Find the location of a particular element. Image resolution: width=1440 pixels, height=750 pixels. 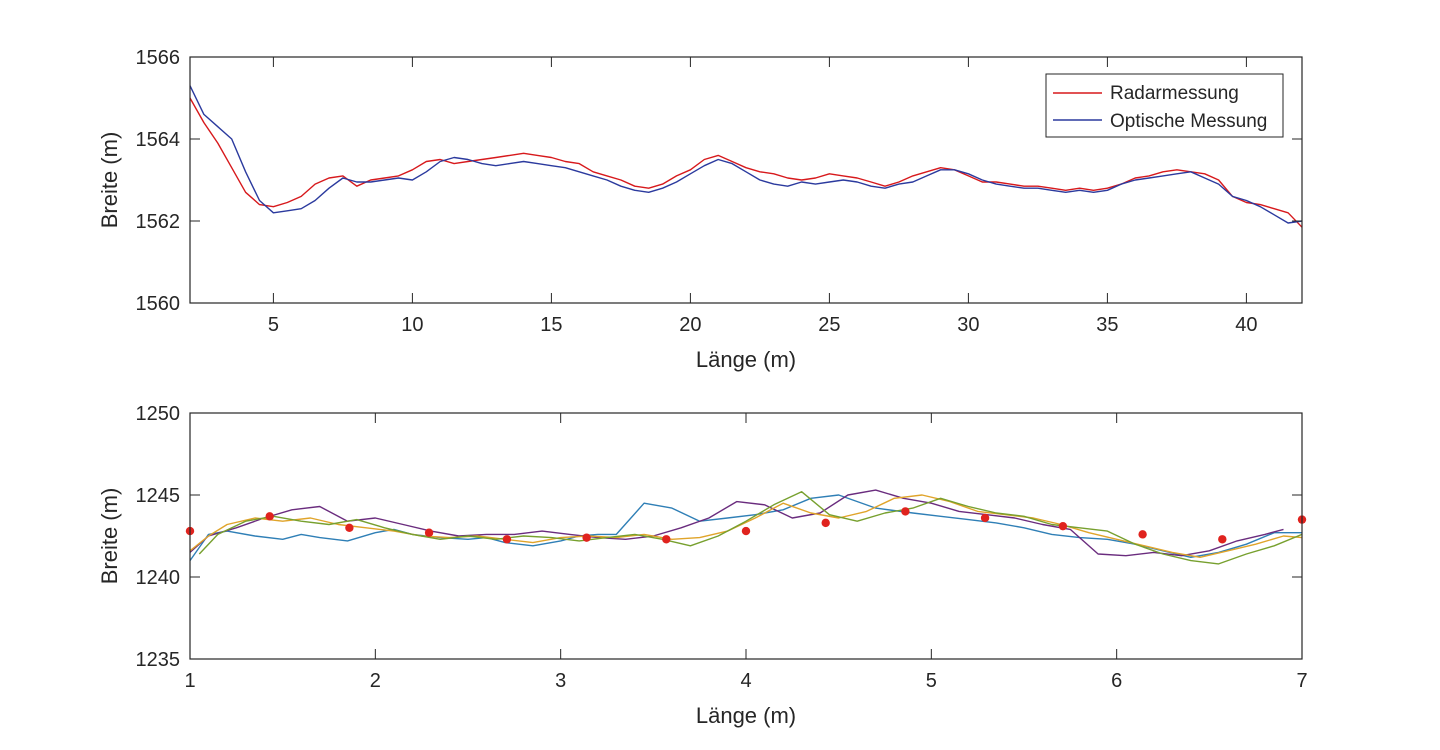

bottom-y-tick-label: 1235 is located at coordinates (158, 660).